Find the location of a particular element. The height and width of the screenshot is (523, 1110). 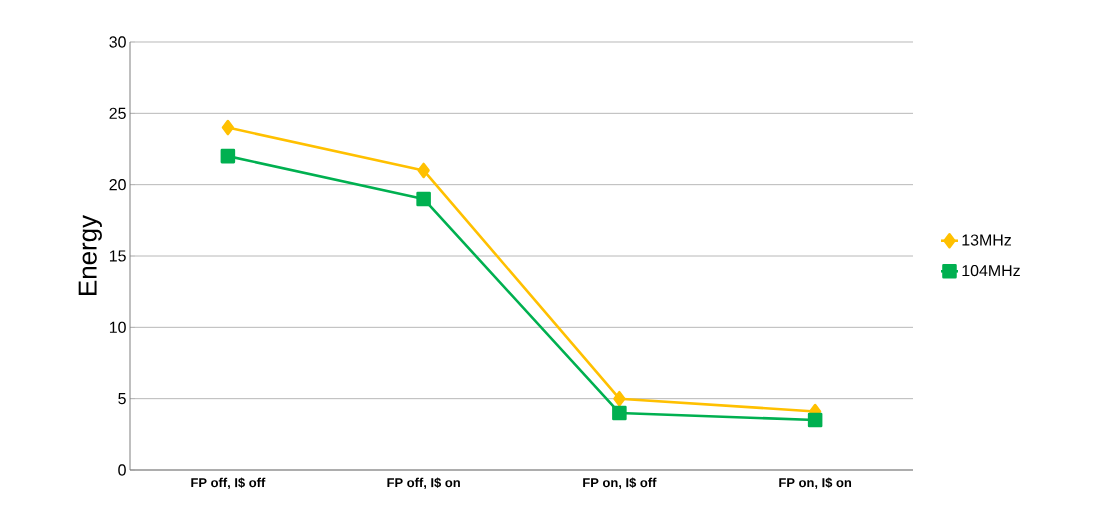

y-tick-label: 10 is located at coordinates (117, 327).